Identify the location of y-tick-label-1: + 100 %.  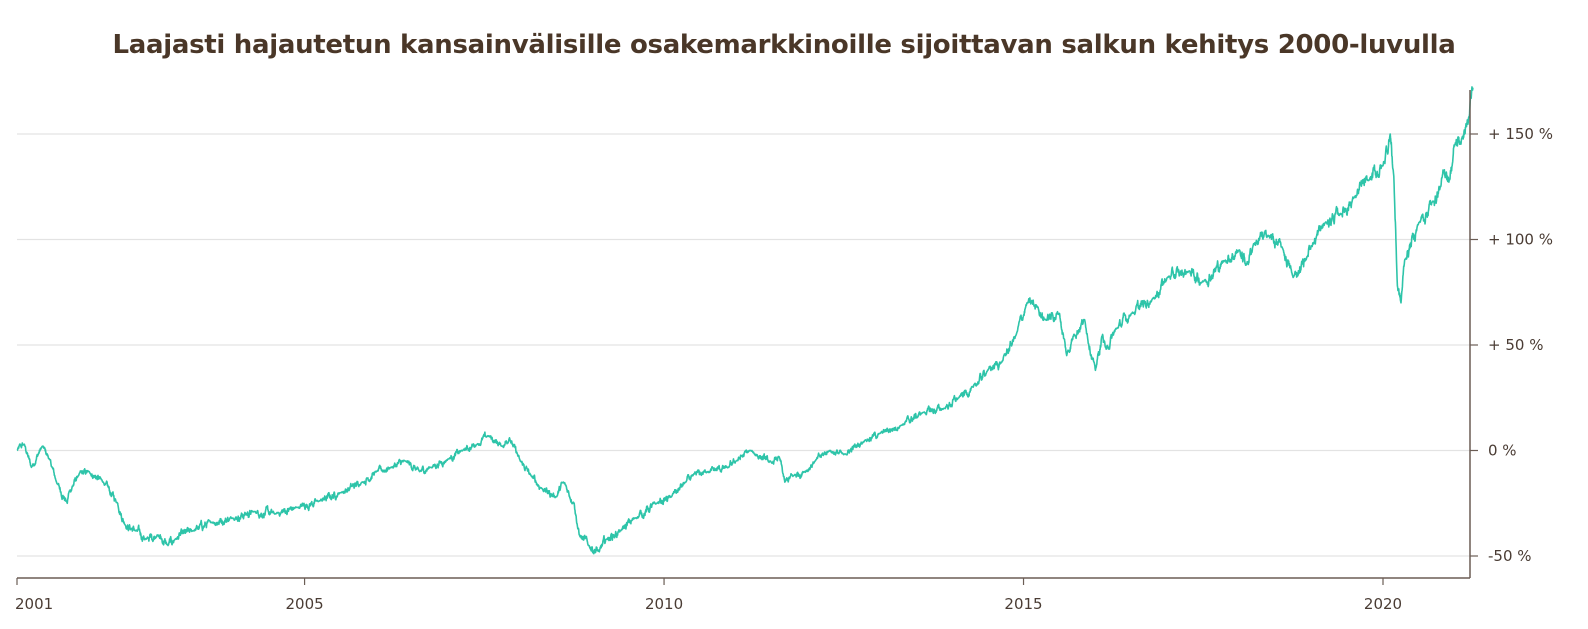
(1520, 240).